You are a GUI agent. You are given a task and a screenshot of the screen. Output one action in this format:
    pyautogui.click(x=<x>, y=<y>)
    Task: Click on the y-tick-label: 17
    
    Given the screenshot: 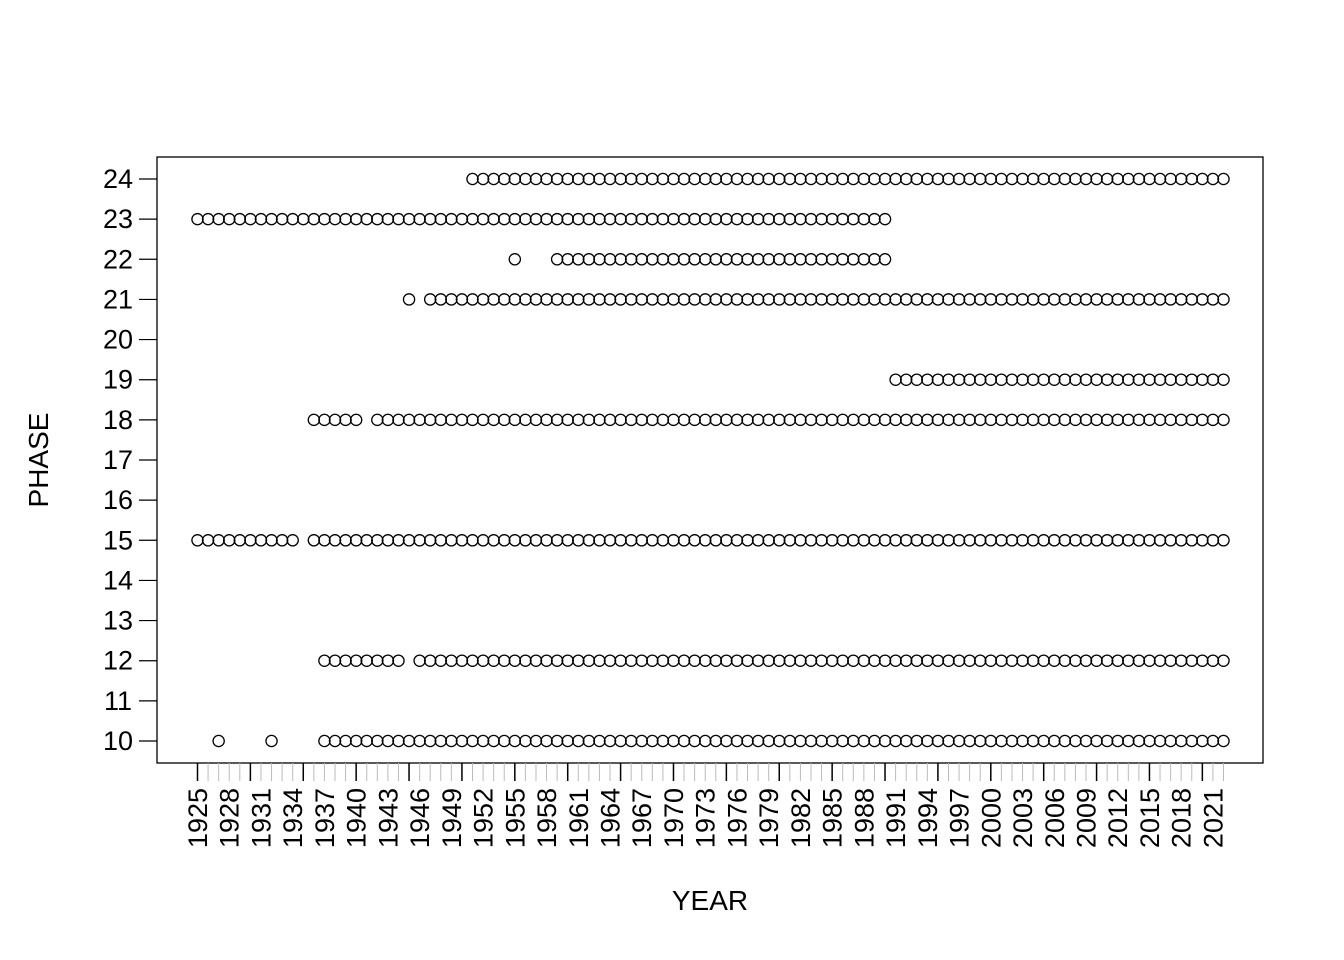 What is the action you would take?
    pyautogui.click(x=118, y=460)
    